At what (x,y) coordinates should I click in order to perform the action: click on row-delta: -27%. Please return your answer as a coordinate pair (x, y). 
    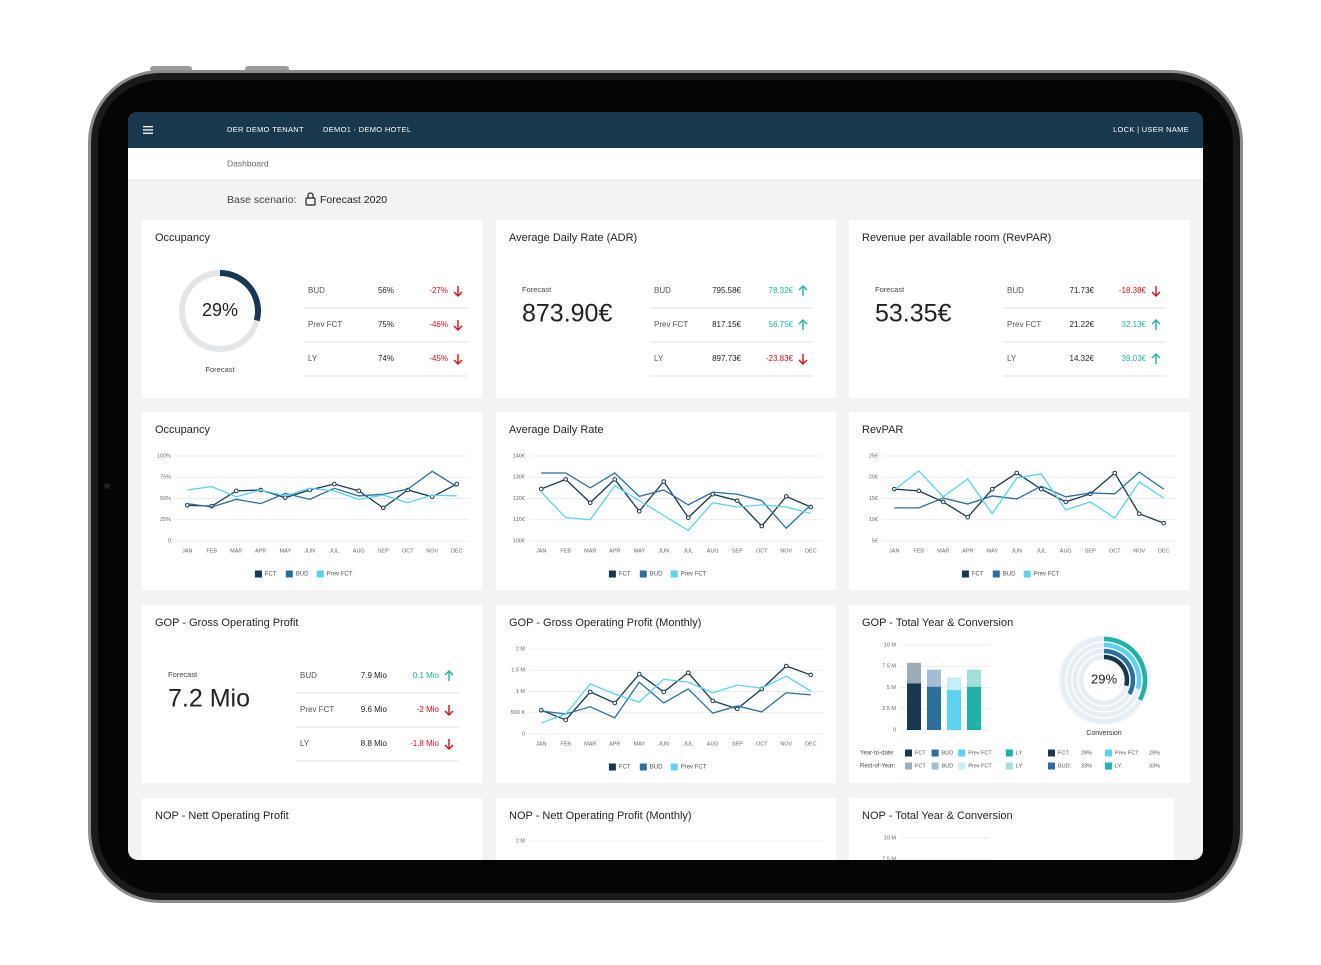
    Looking at the image, I should click on (438, 290).